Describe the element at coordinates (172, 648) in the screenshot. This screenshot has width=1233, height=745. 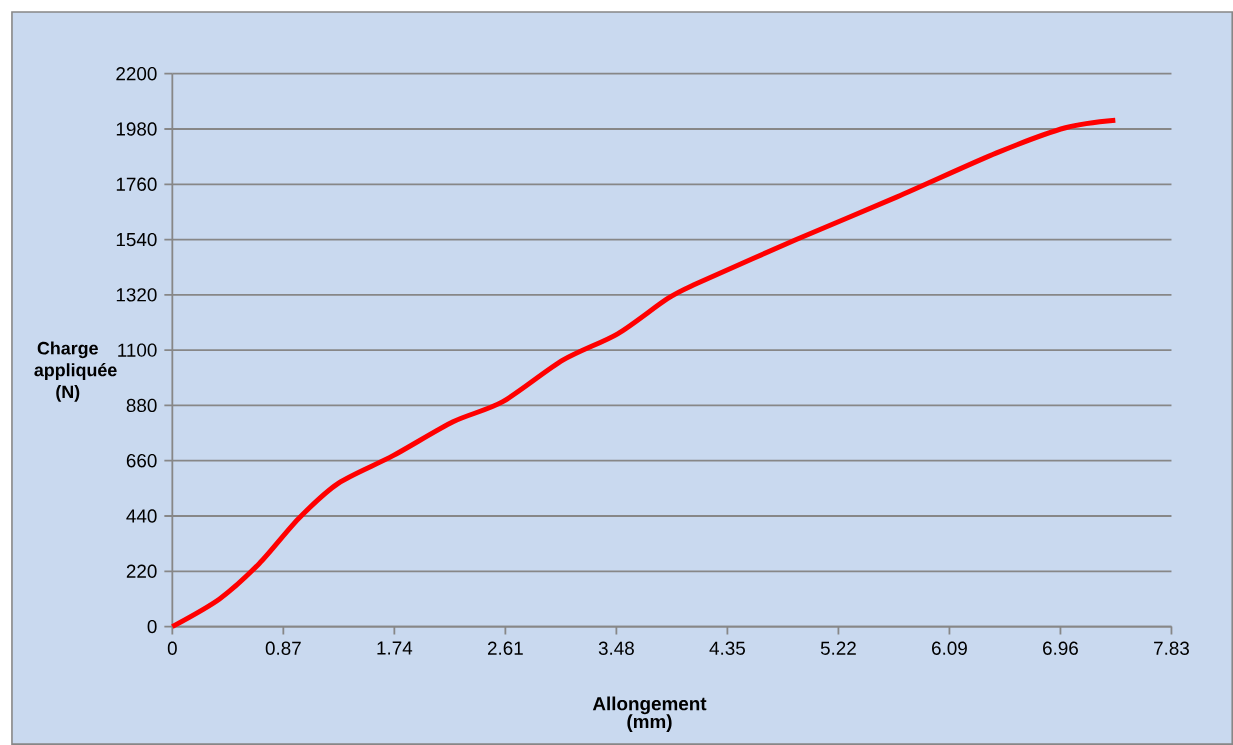
I see `x-tick-label: 0` at that location.